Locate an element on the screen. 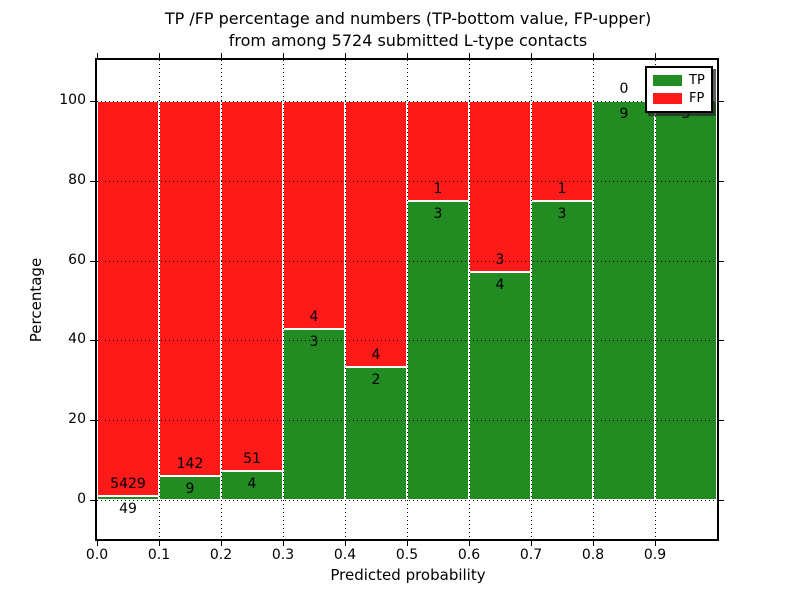 Image resolution: width=800 pixels, height=600 pixels. x-tick-label: 0.5 is located at coordinates (407, 555).